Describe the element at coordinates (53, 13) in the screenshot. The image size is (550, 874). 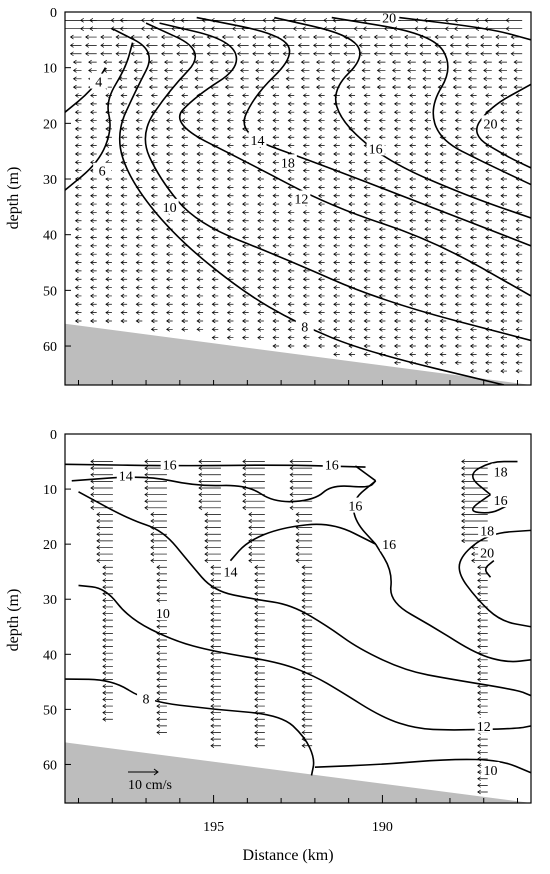
I see `y-tick-label: 0` at that location.